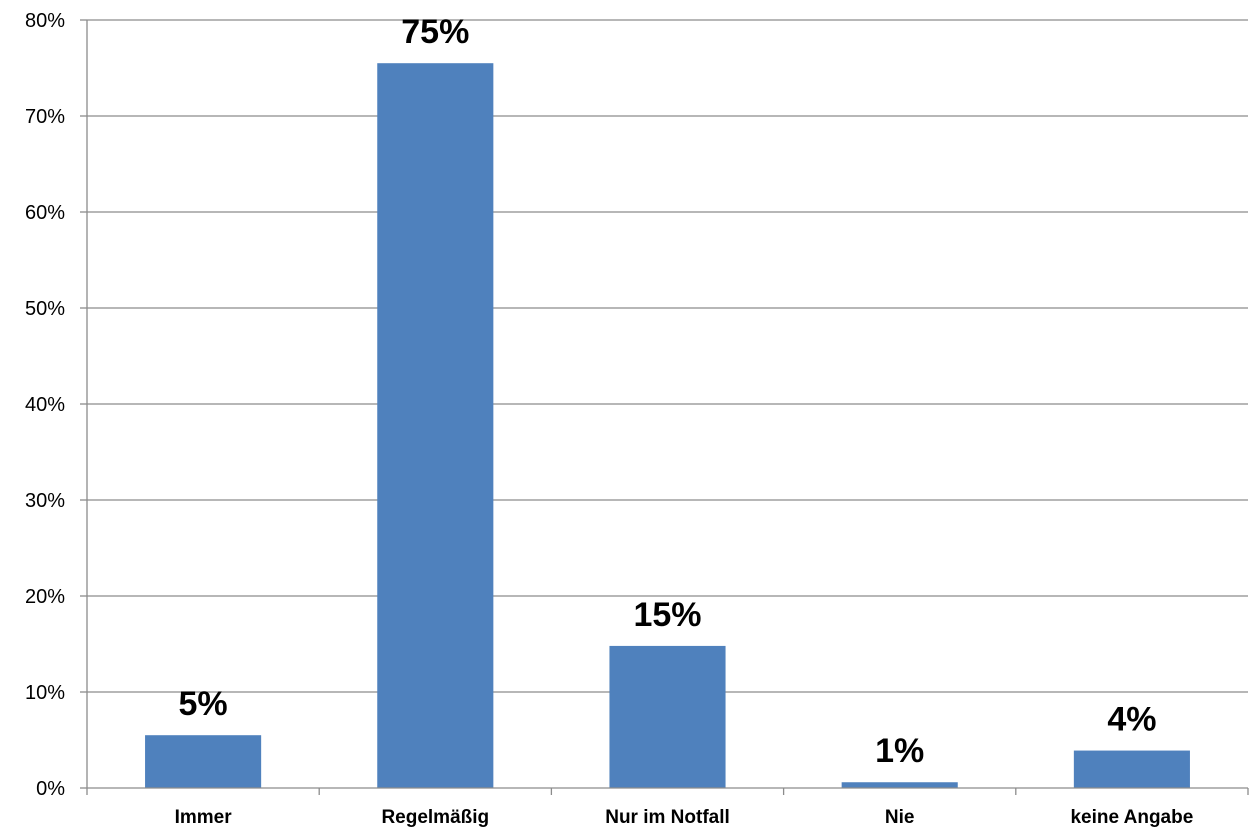  What do you see at coordinates (45, 21) in the screenshot?
I see `y-tick-label: 80%` at bounding box center [45, 21].